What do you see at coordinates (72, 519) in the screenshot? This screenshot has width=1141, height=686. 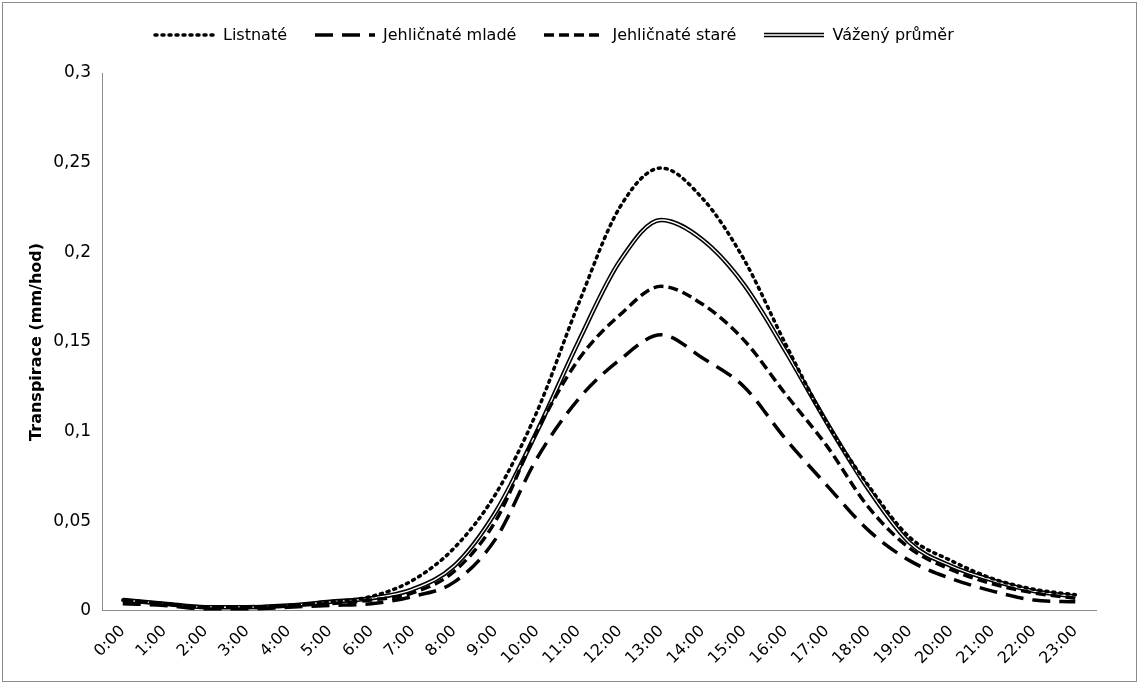 I see `y-tick-label: 0,05` at bounding box center [72, 519].